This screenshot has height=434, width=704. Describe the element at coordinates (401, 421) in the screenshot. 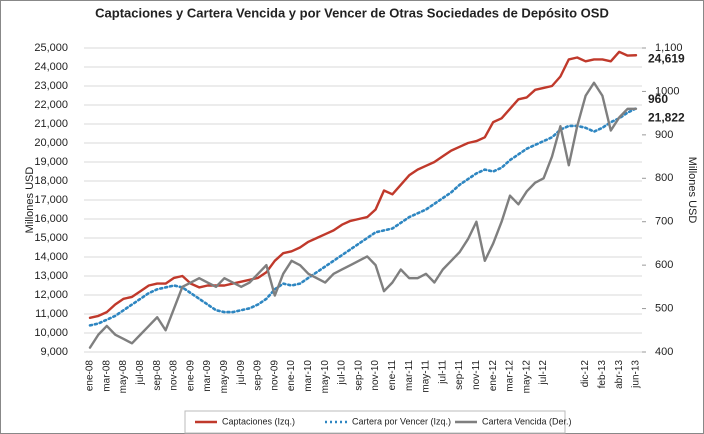

I see `legend-label: Cartera por Vencer (Izq.)` at that location.